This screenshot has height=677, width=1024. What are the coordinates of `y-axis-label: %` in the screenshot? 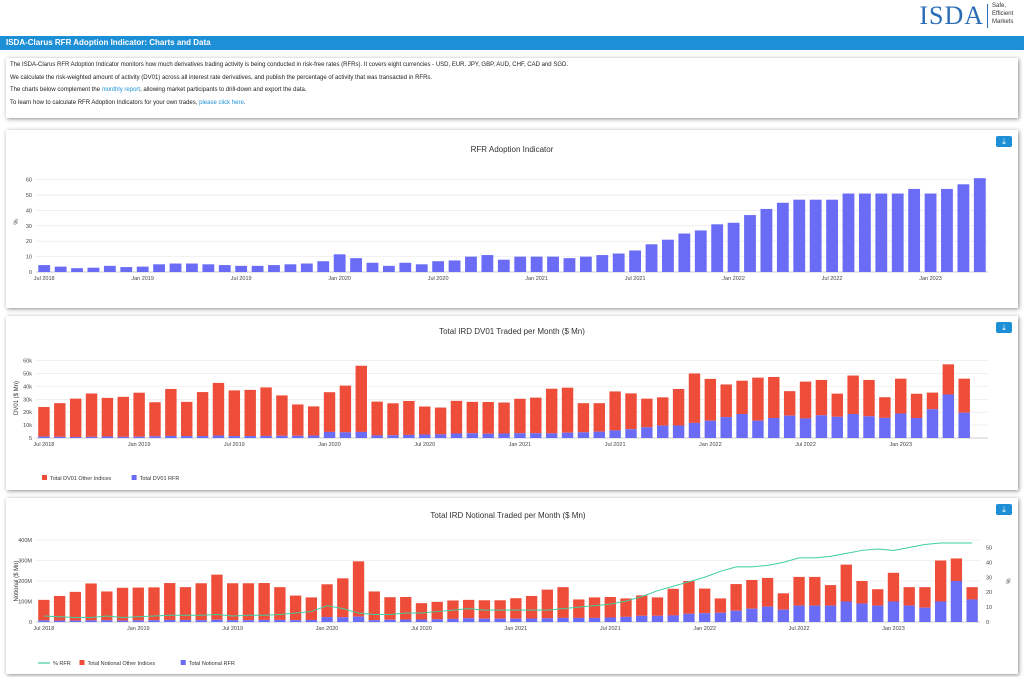 It's located at (17, 222).